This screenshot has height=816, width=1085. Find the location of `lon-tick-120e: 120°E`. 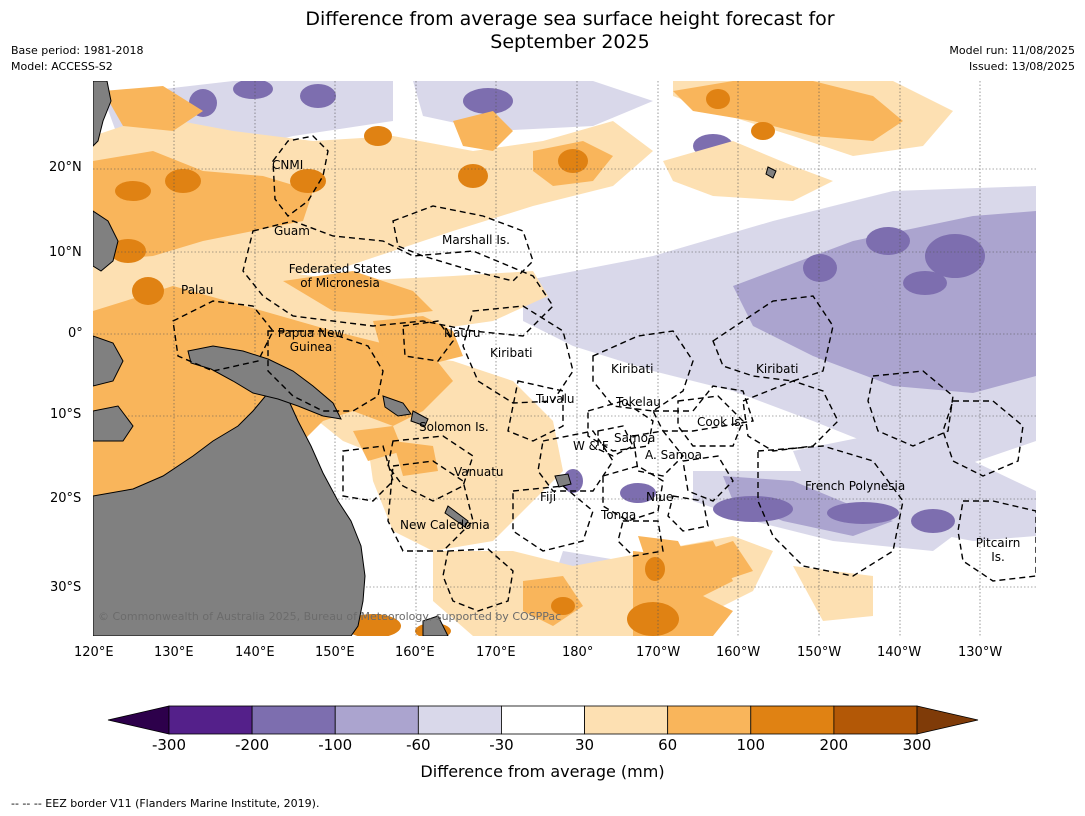

lon-tick-120e: 120°E is located at coordinates (94, 652).